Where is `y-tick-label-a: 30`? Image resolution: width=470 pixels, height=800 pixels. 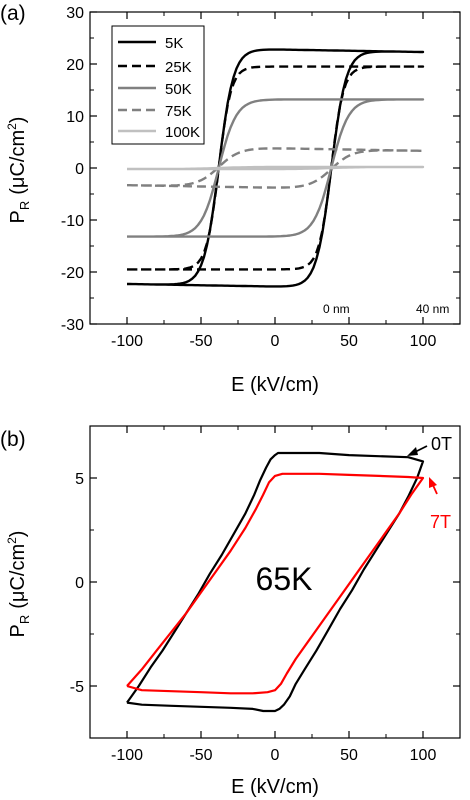
y-tick-label-a: 30 is located at coordinates (75, 13).